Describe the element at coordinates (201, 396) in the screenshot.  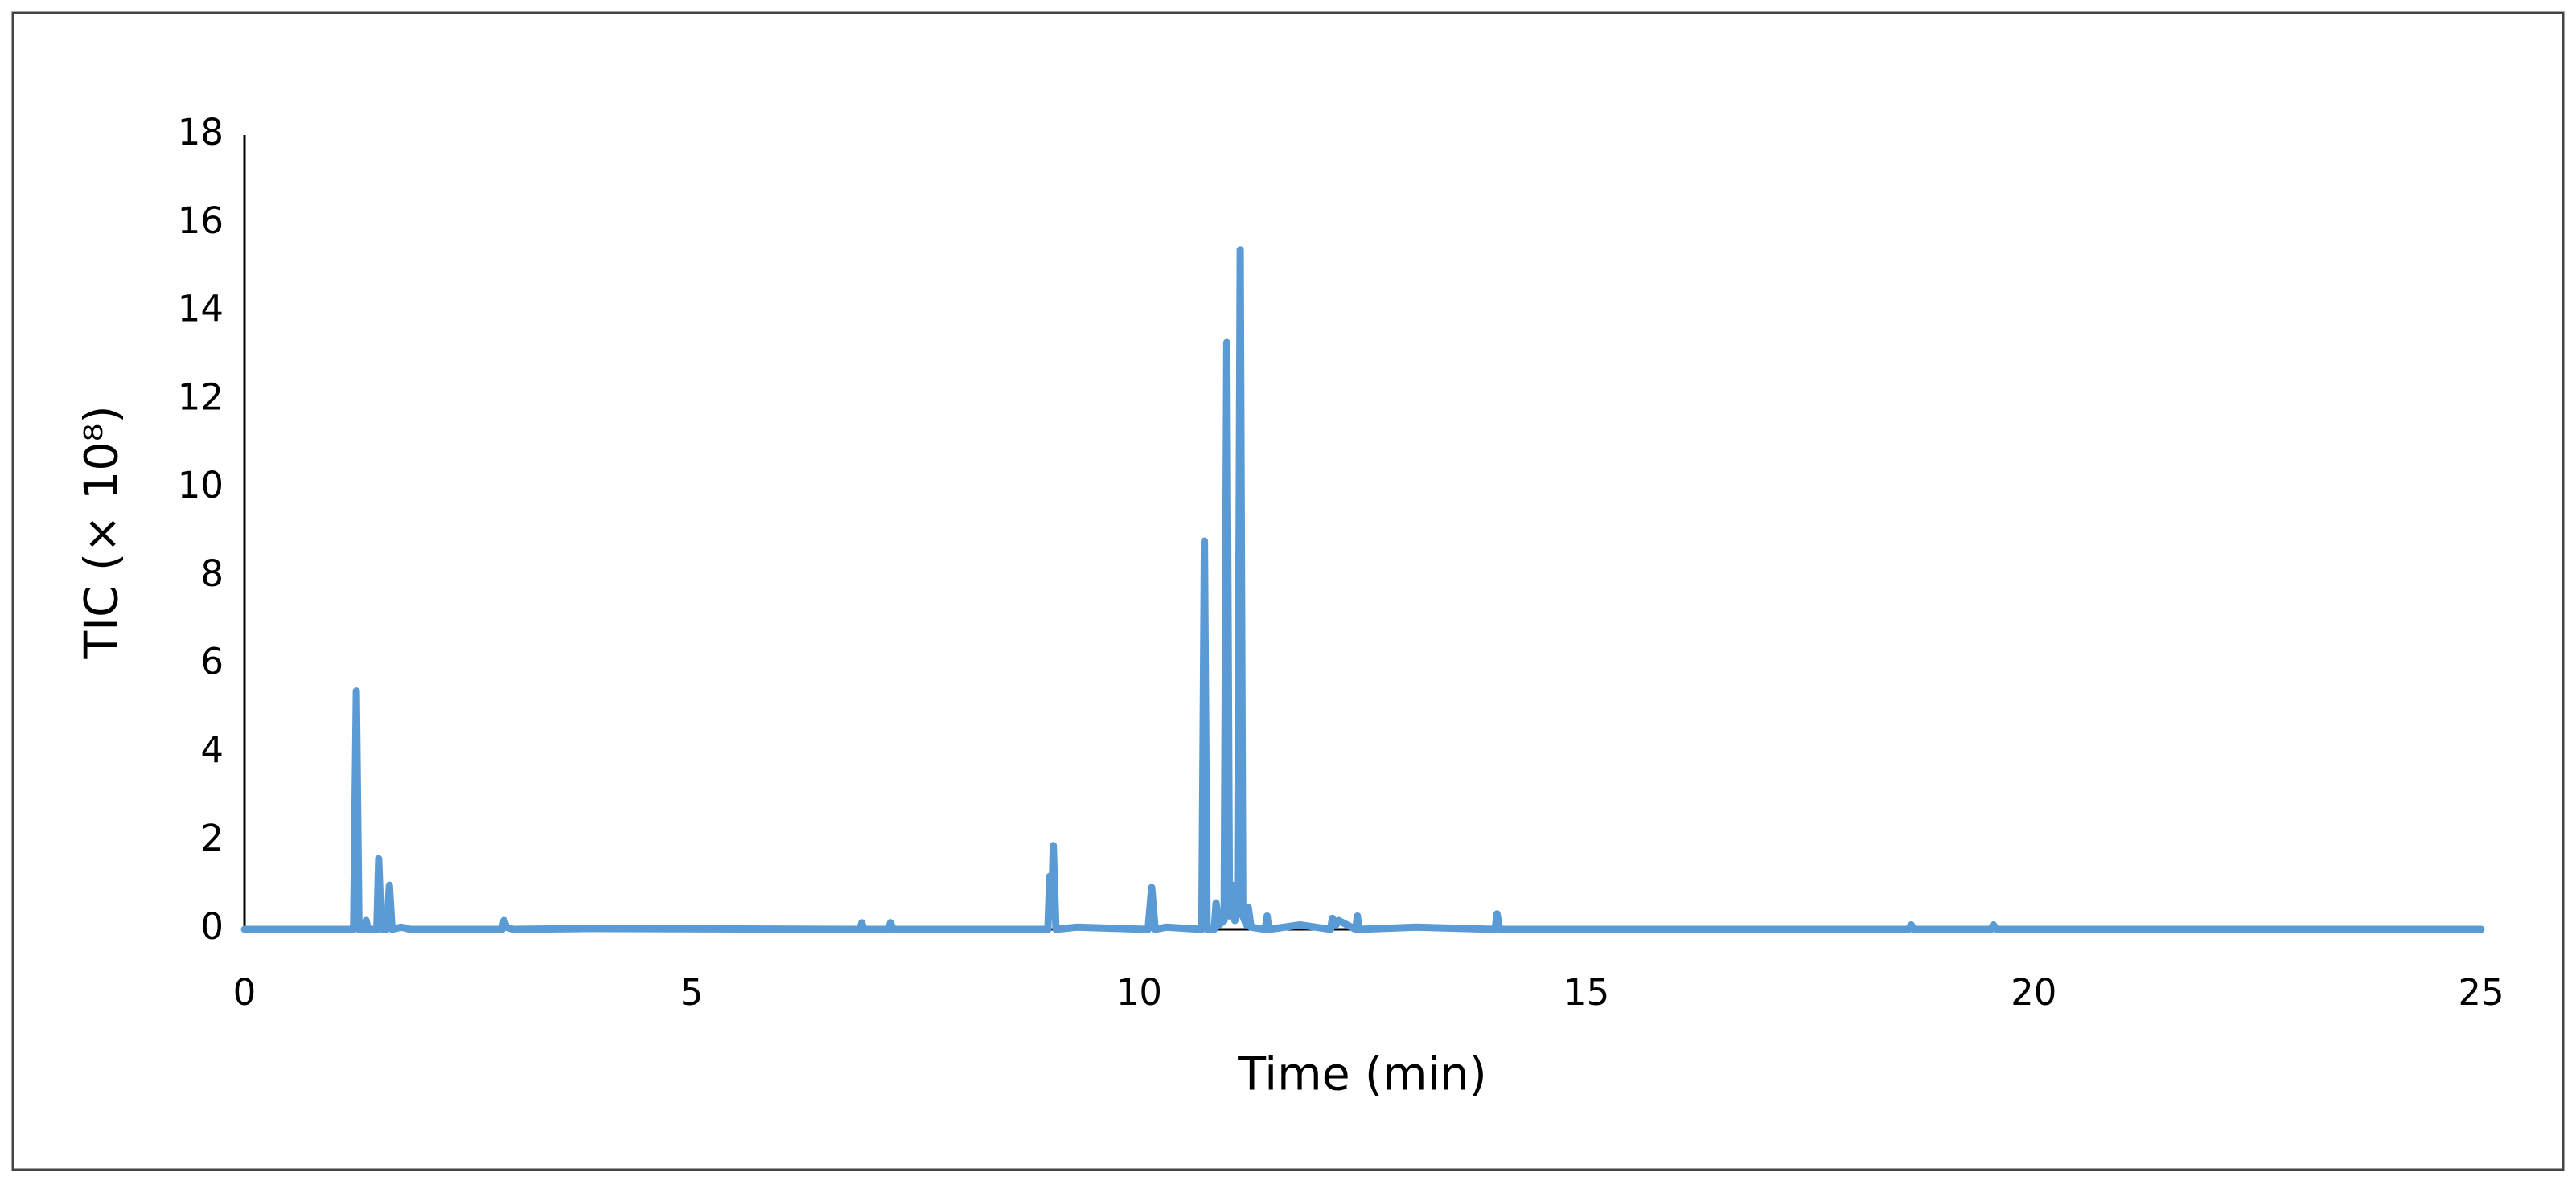
I see `y-tick-label: 12` at that location.